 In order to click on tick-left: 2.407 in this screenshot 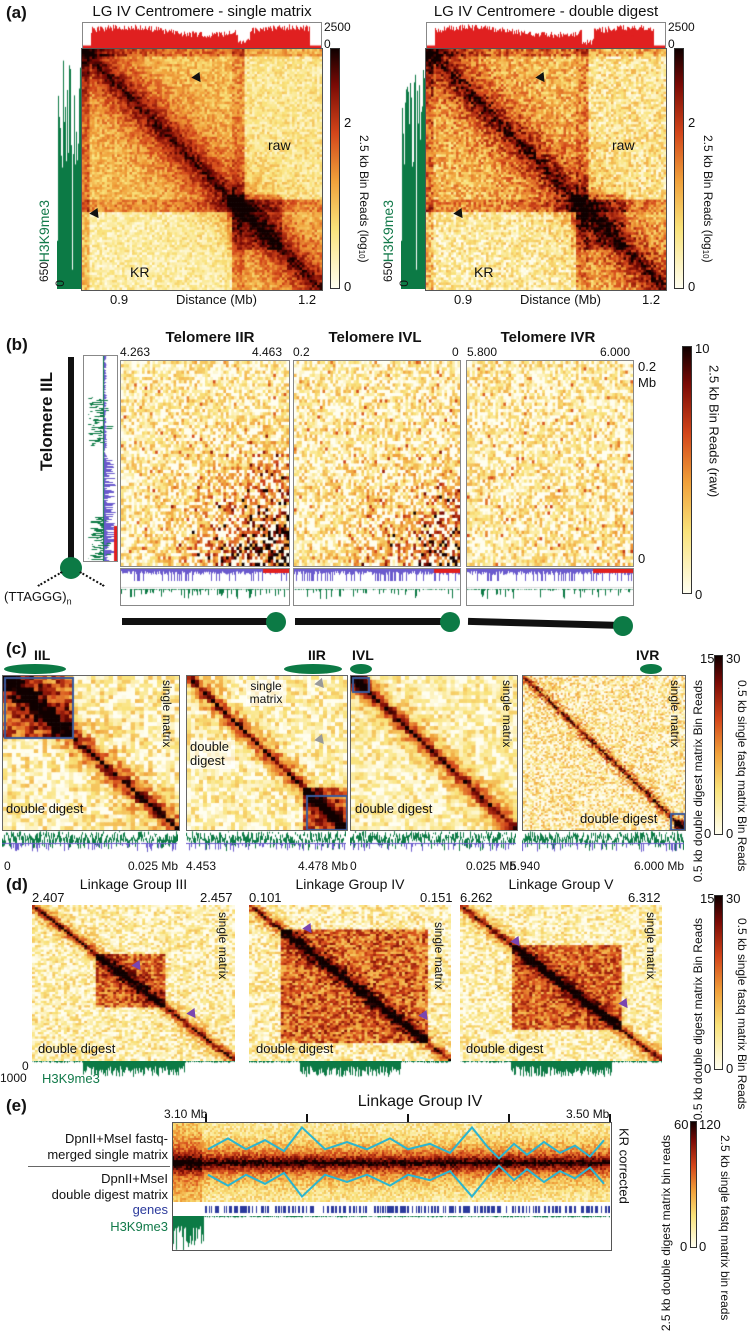, I will do `click(48, 897)`.